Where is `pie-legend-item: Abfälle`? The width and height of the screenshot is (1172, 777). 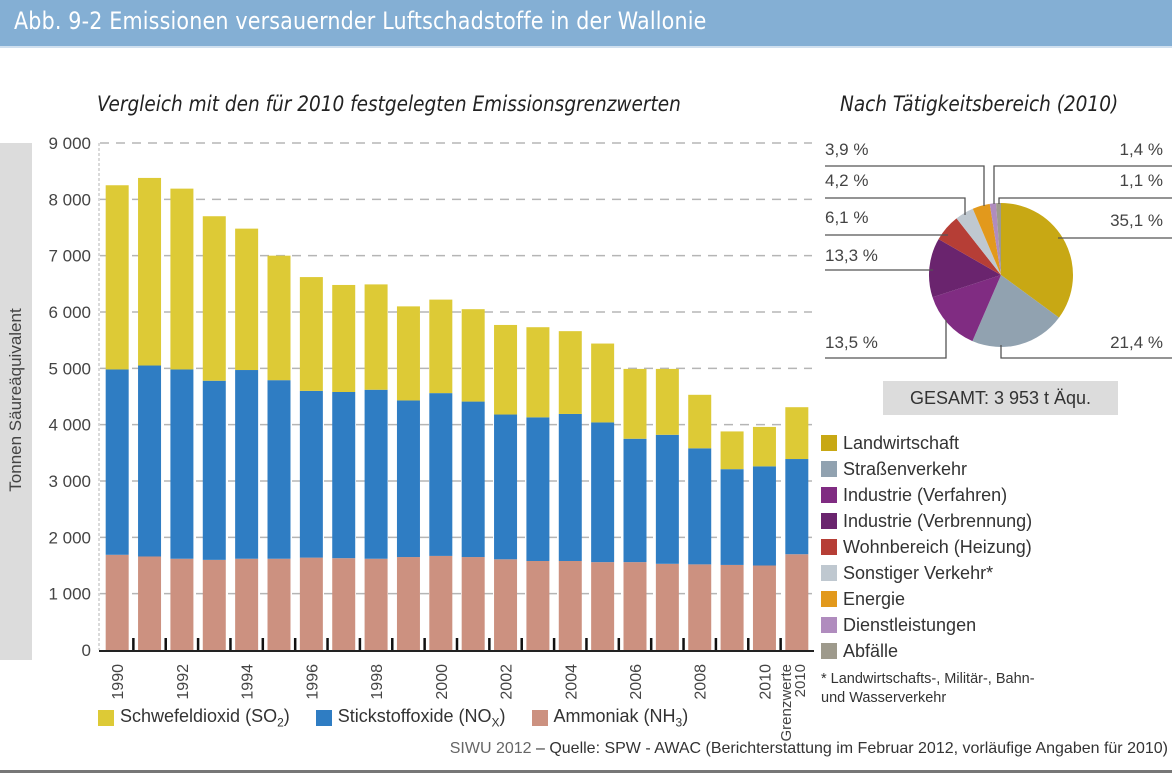
pie-legend-item: Abfälle is located at coordinates (926, 651).